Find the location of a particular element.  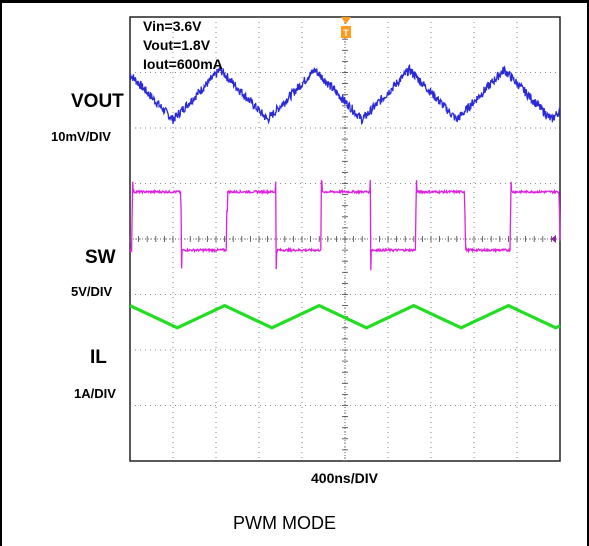

sw-channel-label: SW is located at coordinates (100, 257).